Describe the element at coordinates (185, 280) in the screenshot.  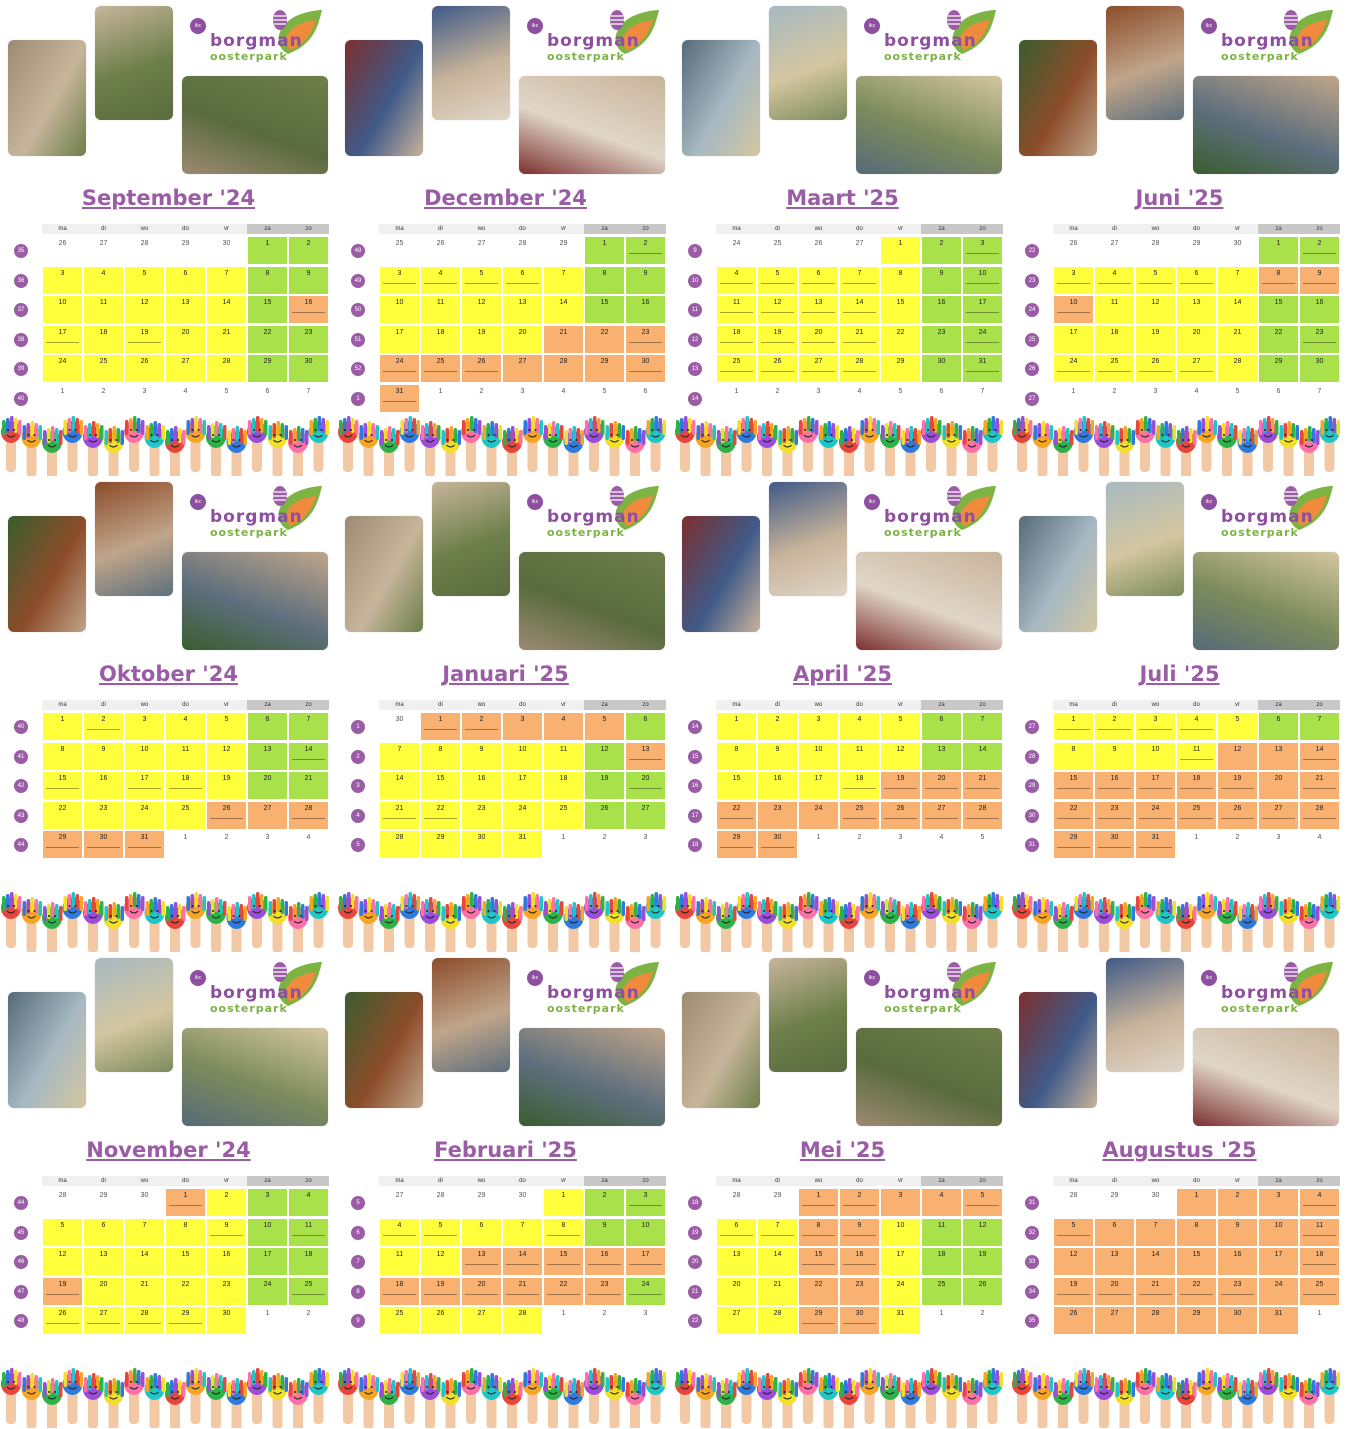
I see `day-cell: 6` at that location.